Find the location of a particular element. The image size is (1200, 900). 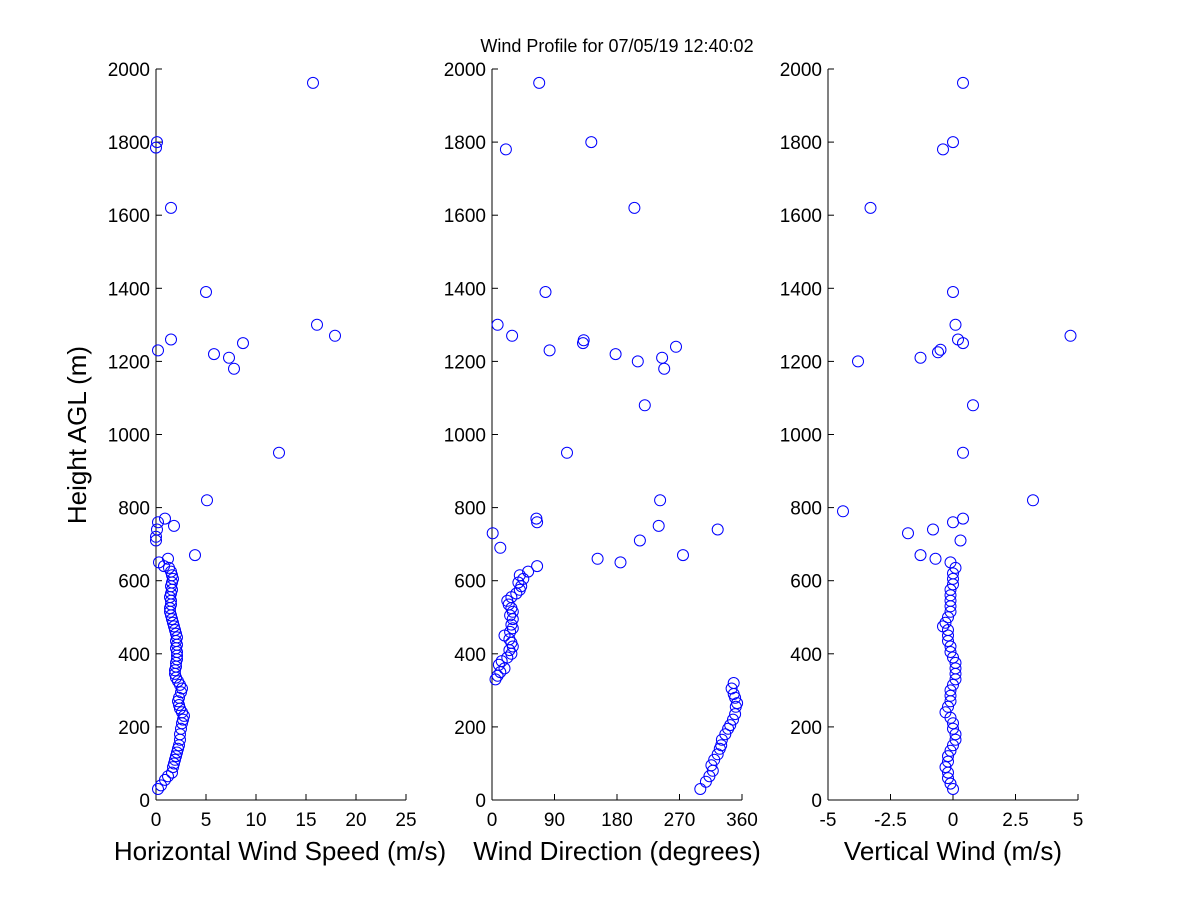

y-tick-label: 2000 is located at coordinates (129, 70).